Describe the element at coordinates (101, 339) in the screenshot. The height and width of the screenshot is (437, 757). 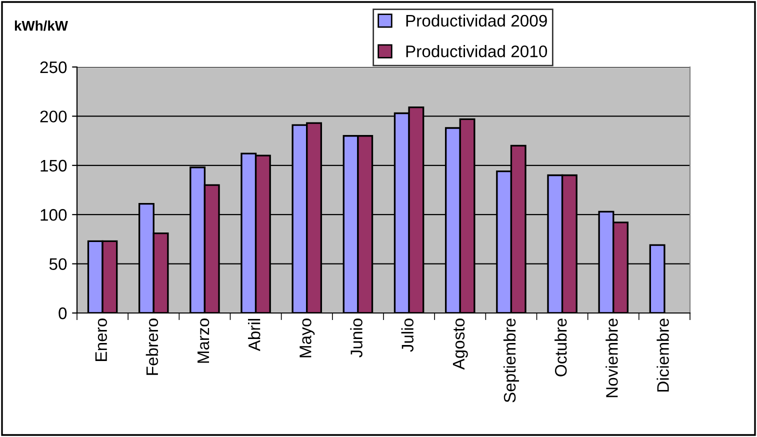
I see `x-tick-label: Enero` at that location.